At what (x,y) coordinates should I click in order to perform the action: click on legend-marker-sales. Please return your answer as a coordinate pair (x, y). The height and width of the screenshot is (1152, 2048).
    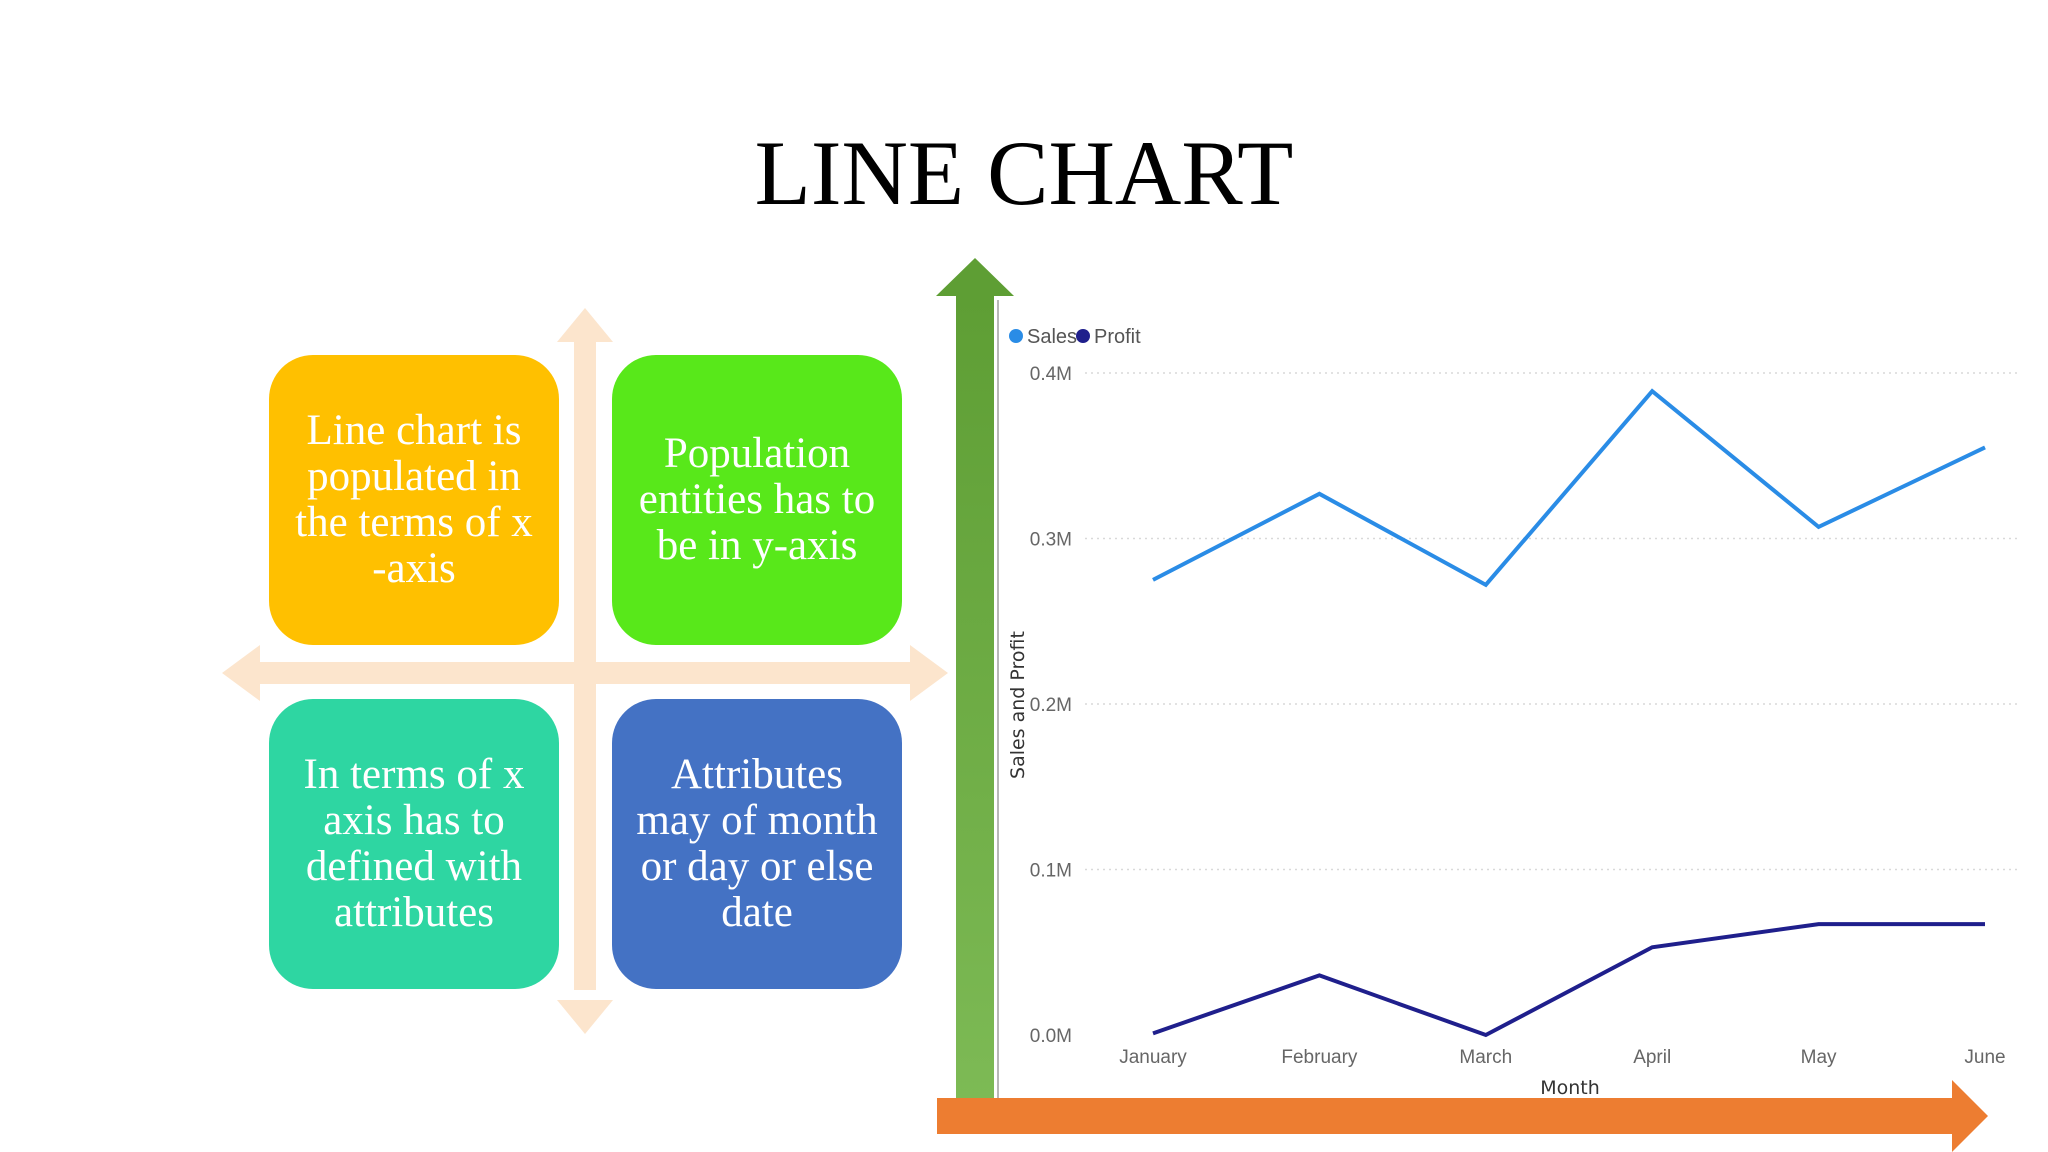
    Looking at the image, I should click on (1016, 336).